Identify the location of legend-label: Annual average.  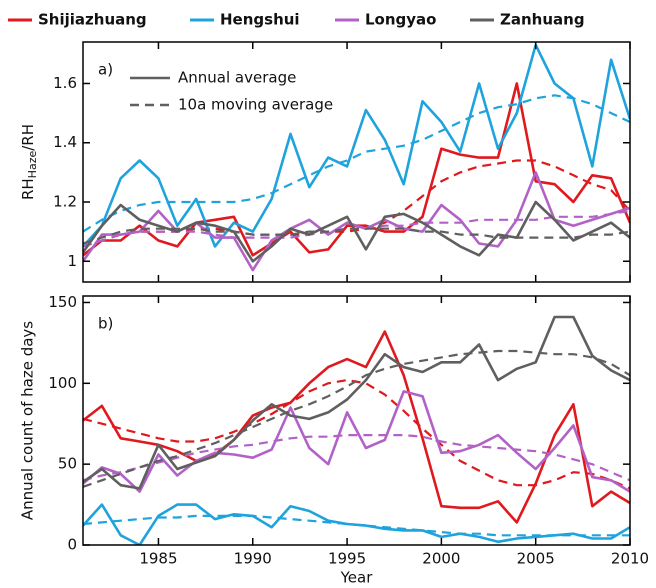
(237, 78).